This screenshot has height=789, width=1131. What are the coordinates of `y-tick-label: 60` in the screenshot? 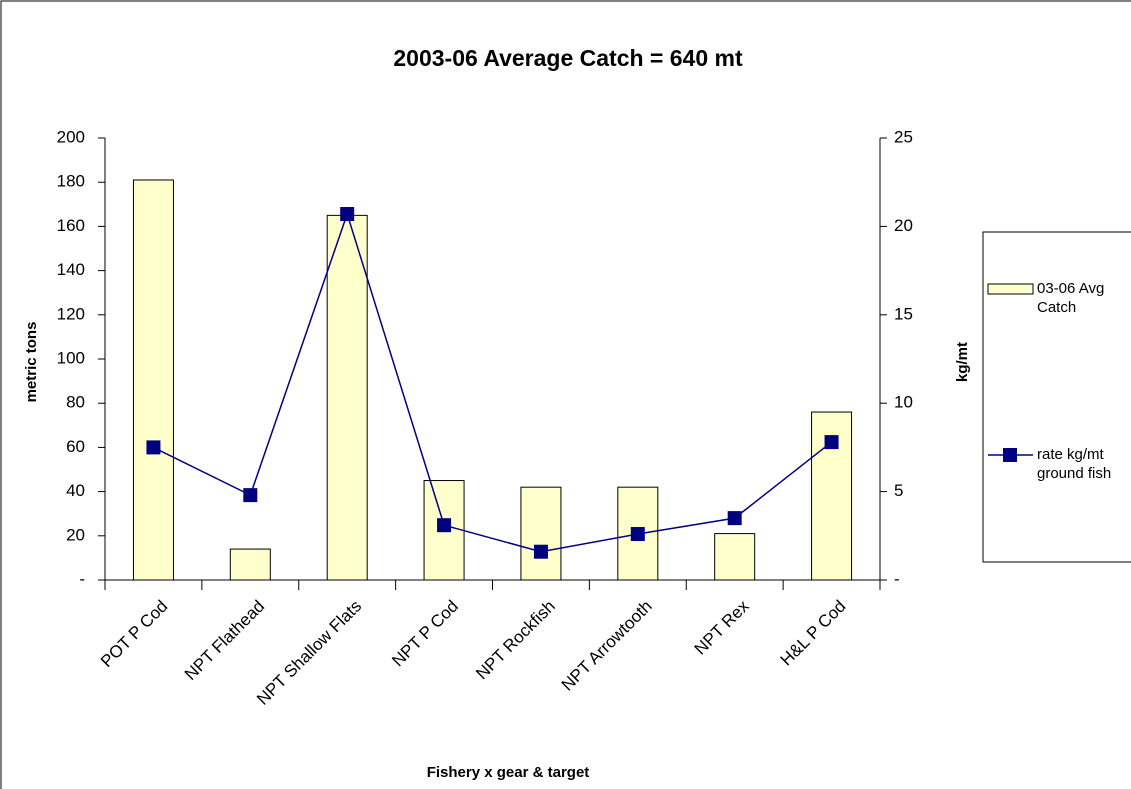 It's located at (75, 446).